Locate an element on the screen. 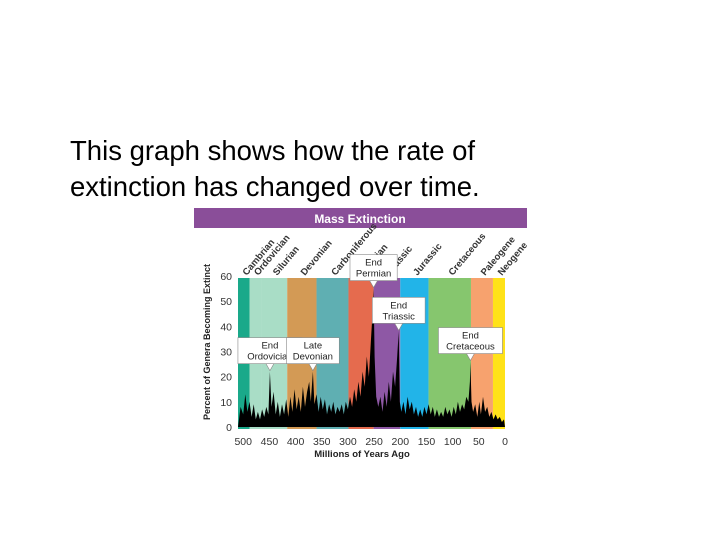  x-tick-label: 100 is located at coordinates (453, 442).